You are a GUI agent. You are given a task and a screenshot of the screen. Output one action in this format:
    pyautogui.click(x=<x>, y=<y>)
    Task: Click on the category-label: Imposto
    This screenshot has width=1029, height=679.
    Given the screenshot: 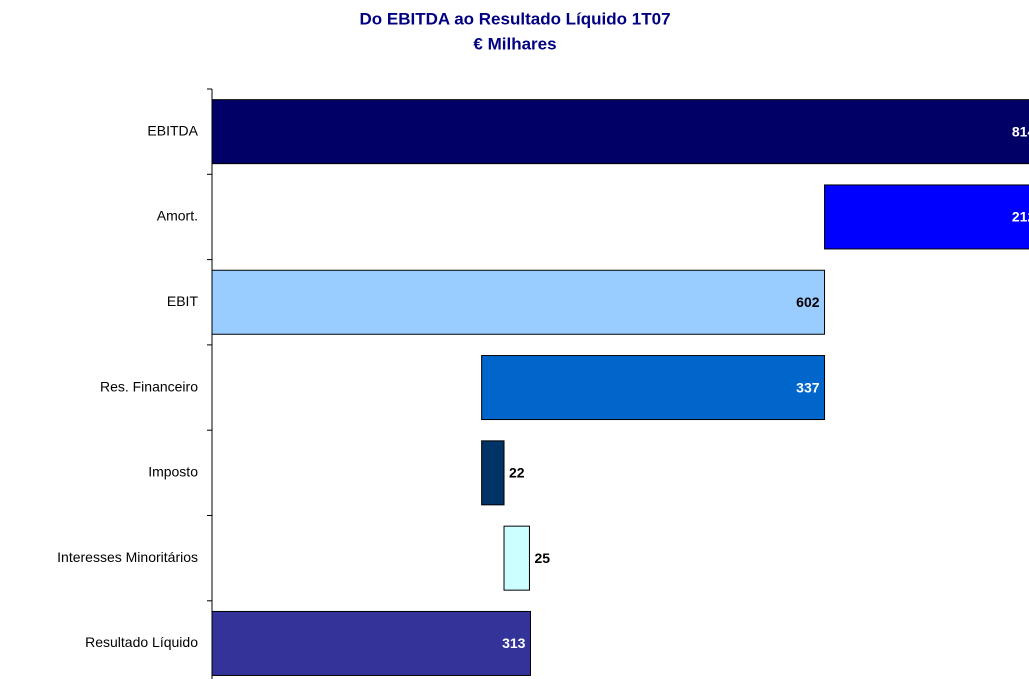 What is the action you would take?
    pyautogui.click(x=173, y=472)
    